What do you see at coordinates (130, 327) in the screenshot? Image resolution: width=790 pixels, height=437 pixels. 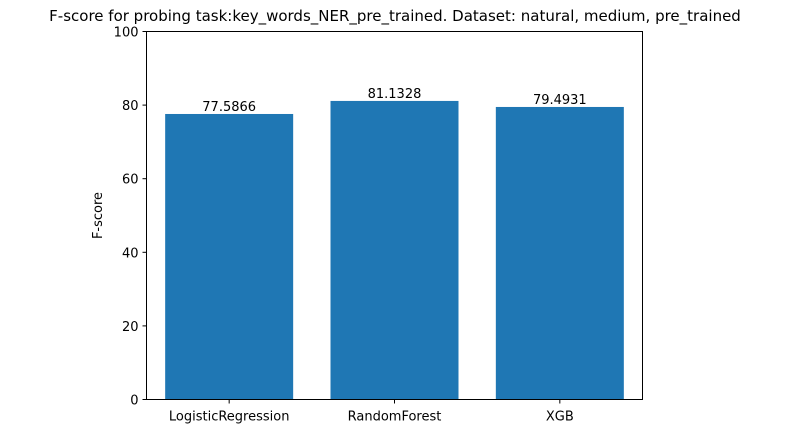 I see `y-tick-label-1: 20` at bounding box center [130, 327].